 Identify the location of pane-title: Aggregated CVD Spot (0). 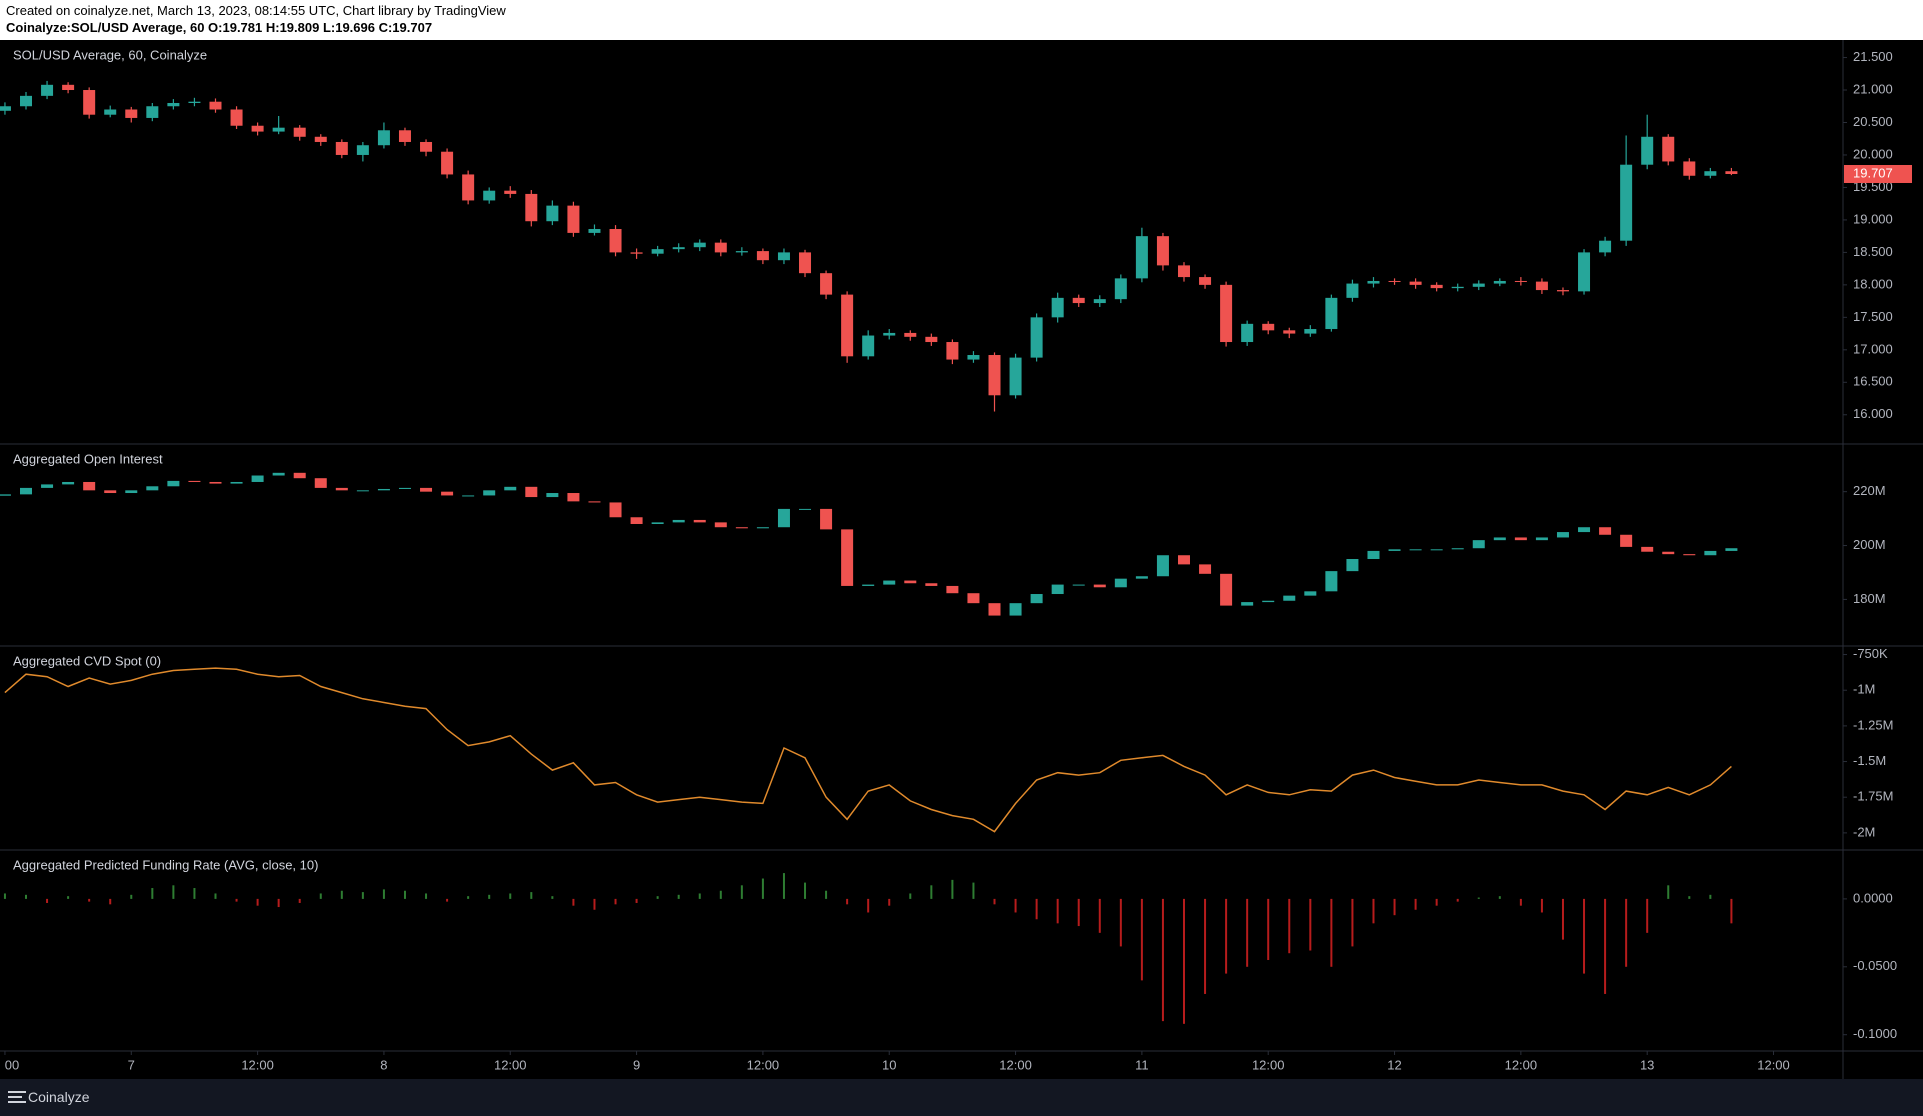
(87, 660).